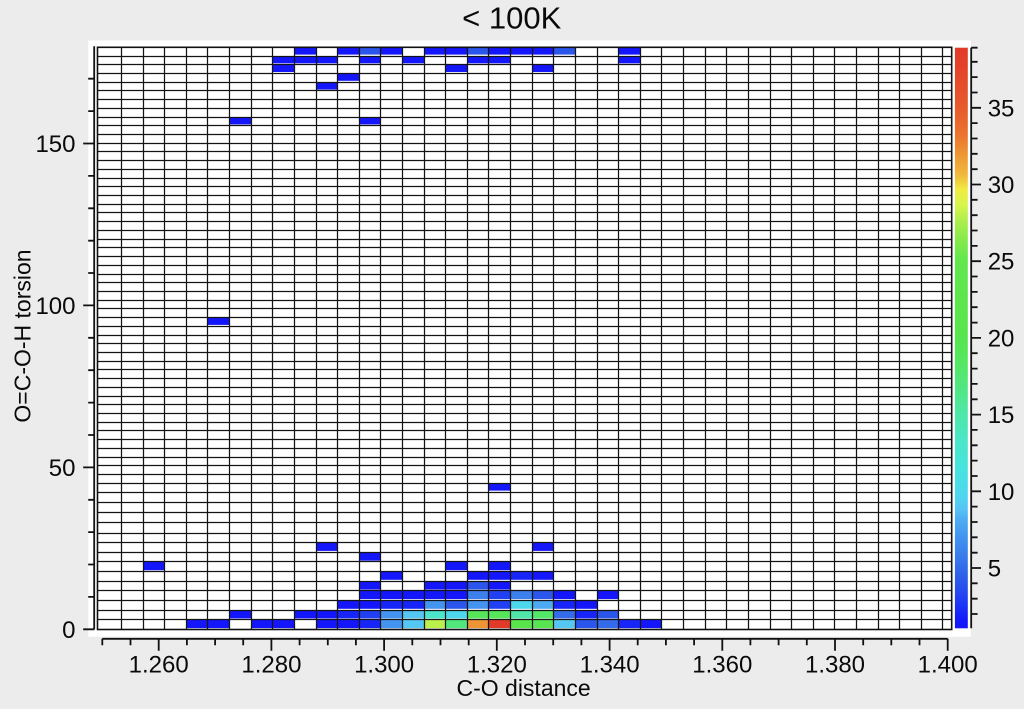  Describe the element at coordinates (1001, 338) in the screenshot. I see `svg-text: 20` at that location.